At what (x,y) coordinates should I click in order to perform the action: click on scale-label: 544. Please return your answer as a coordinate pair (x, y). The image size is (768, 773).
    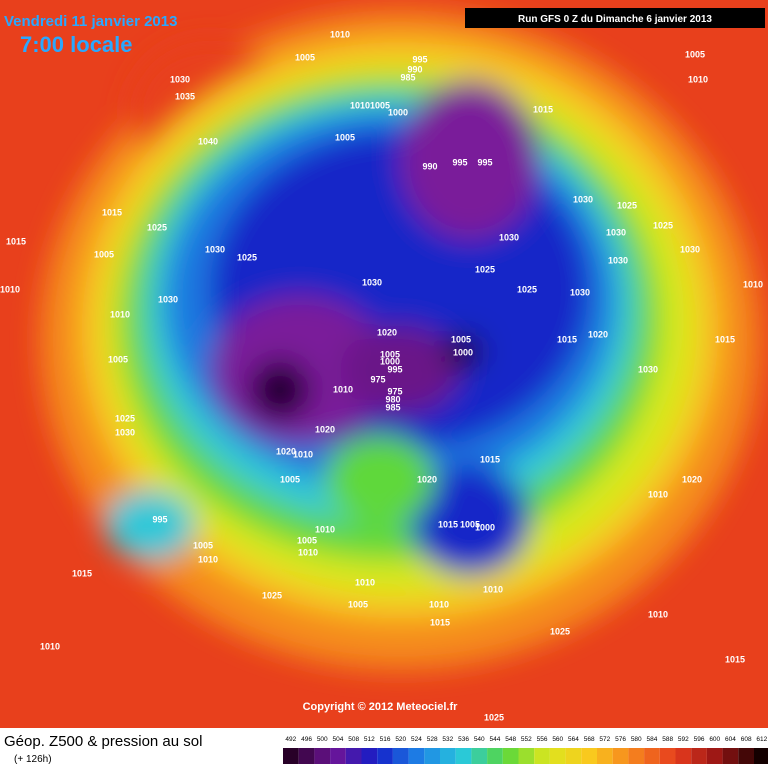
    Looking at the image, I should click on (495, 739).